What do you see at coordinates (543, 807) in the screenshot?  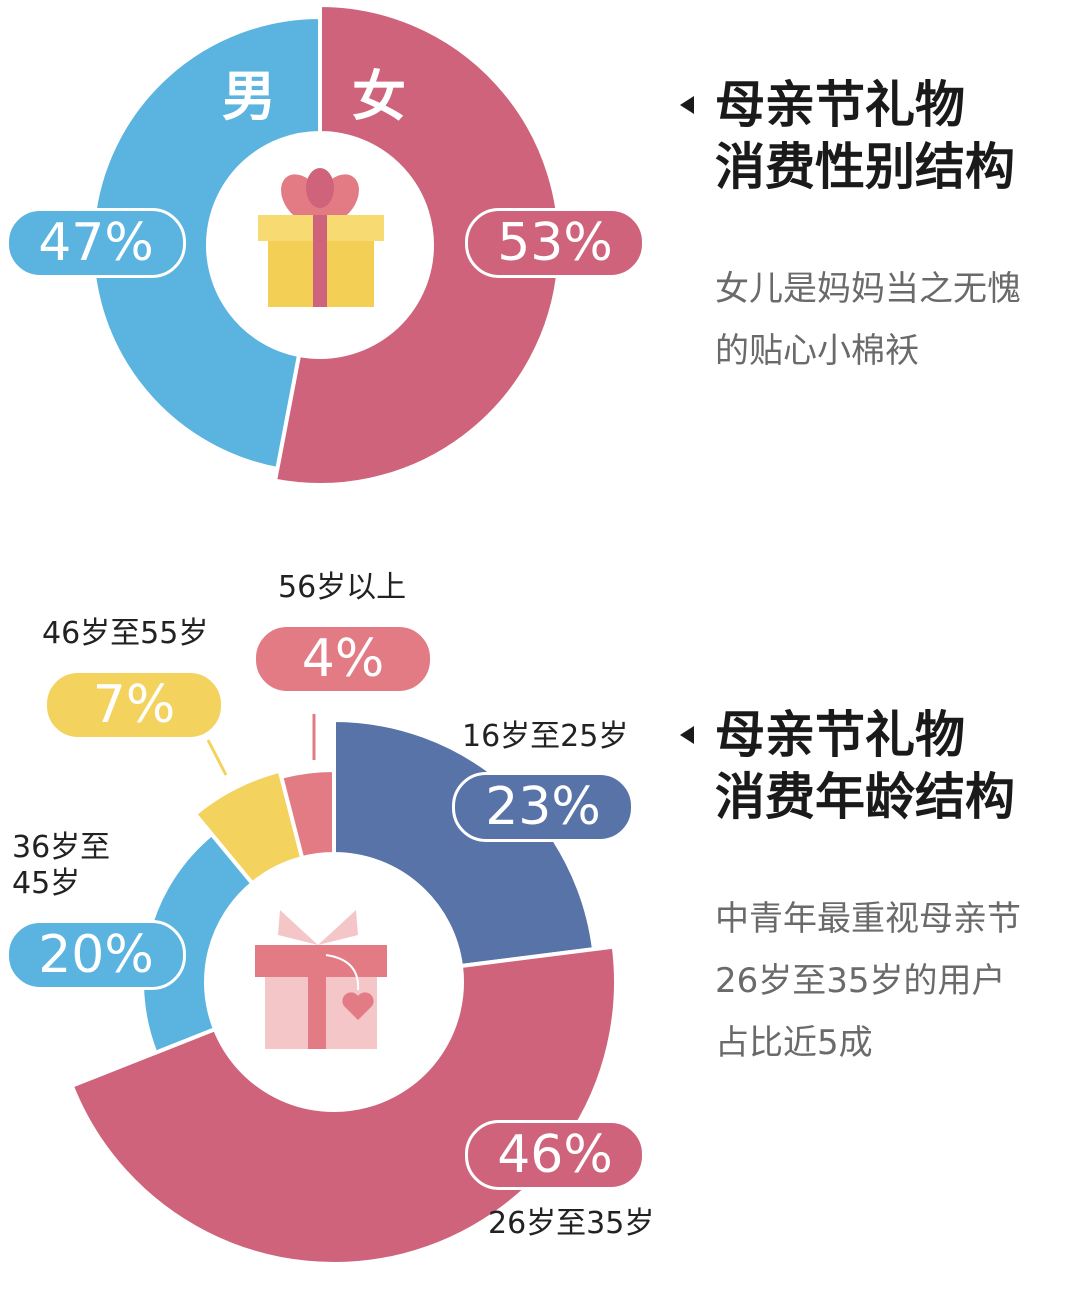 I see `age-16-25-badge: 23%` at bounding box center [543, 807].